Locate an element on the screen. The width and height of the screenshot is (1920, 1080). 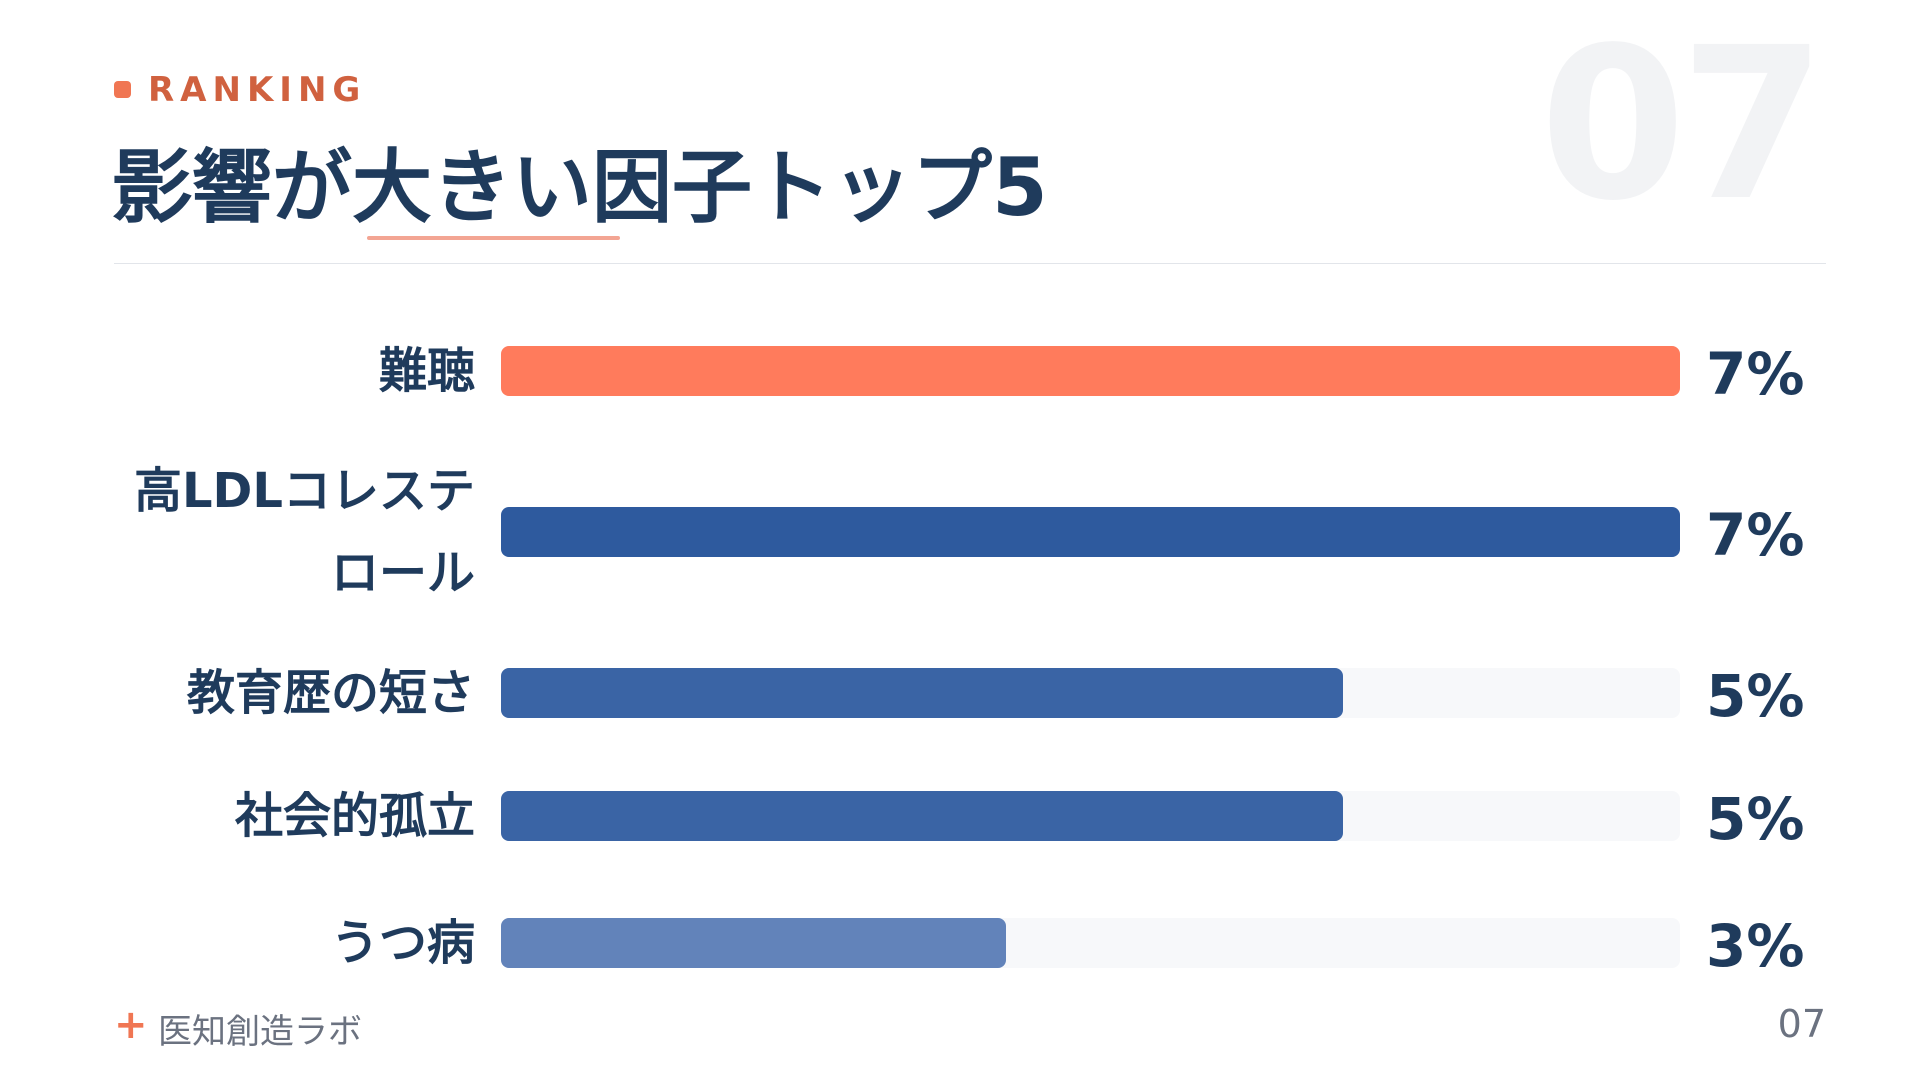
category-label: 難聴 is located at coordinates (426, 371).